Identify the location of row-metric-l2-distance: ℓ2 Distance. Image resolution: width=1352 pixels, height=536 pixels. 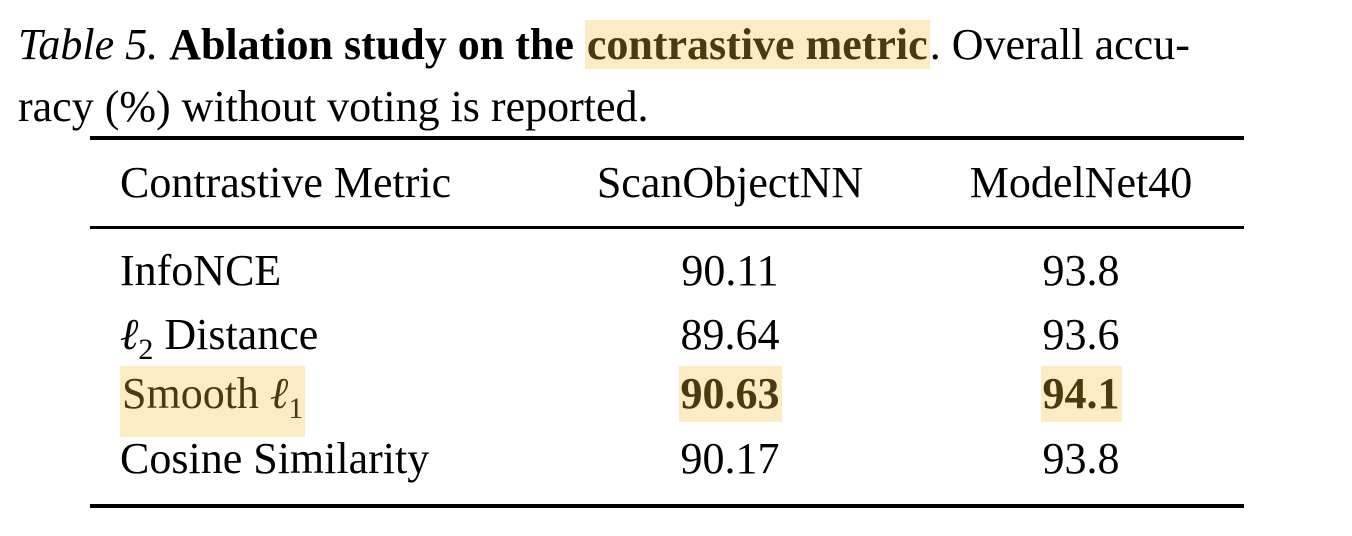
(219, 342).